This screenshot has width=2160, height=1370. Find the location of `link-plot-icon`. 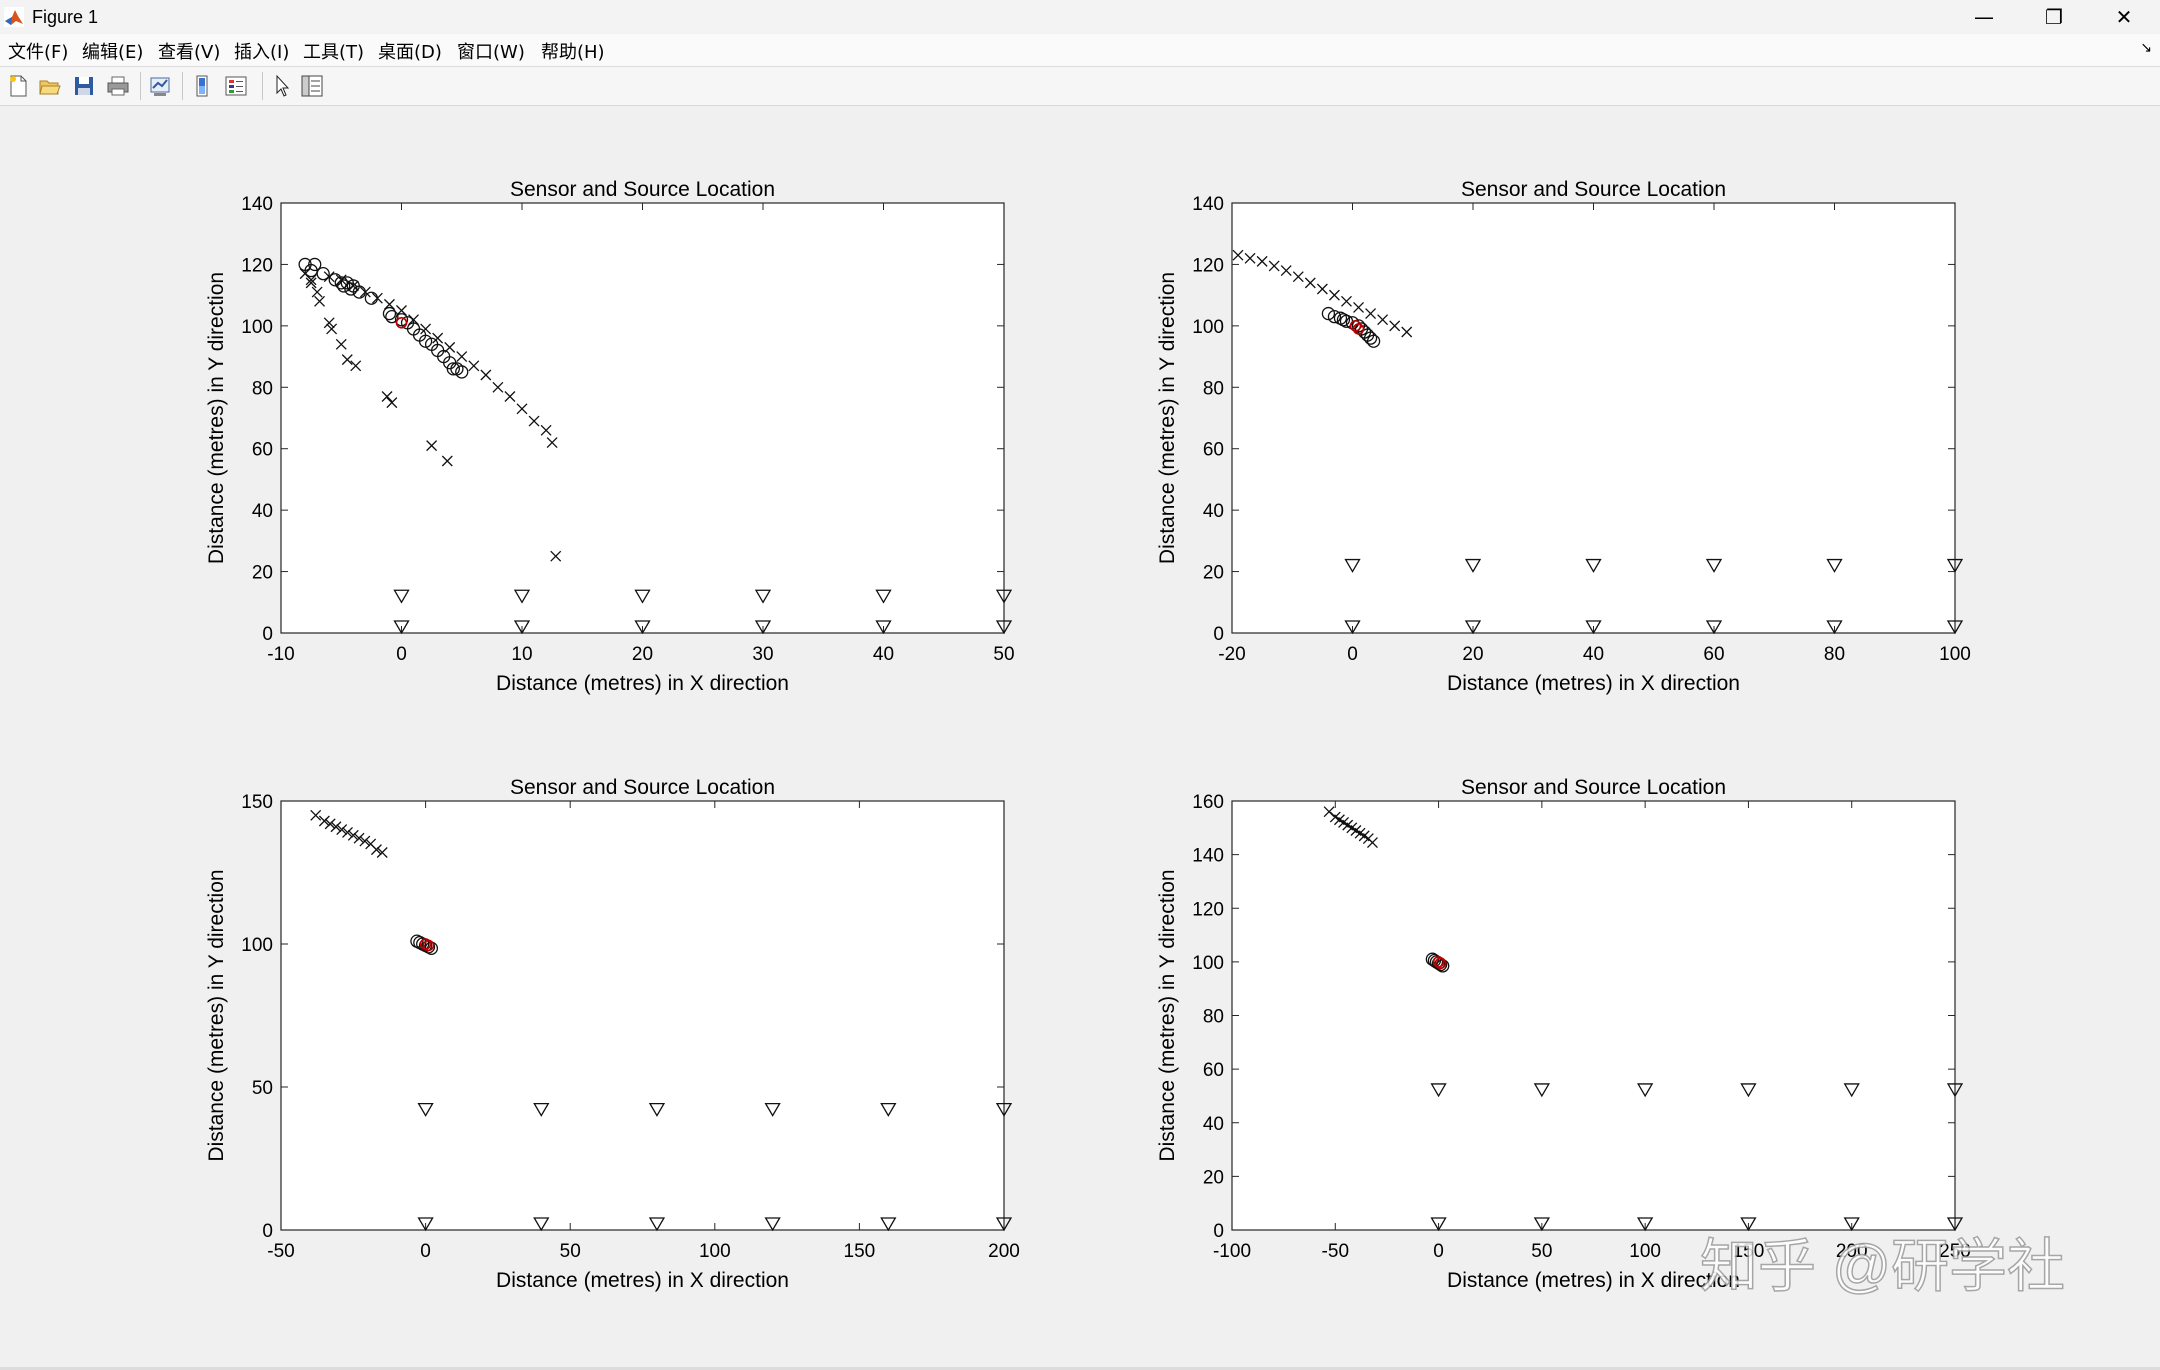

link-plot-icon is located at coordinates (160, 86).